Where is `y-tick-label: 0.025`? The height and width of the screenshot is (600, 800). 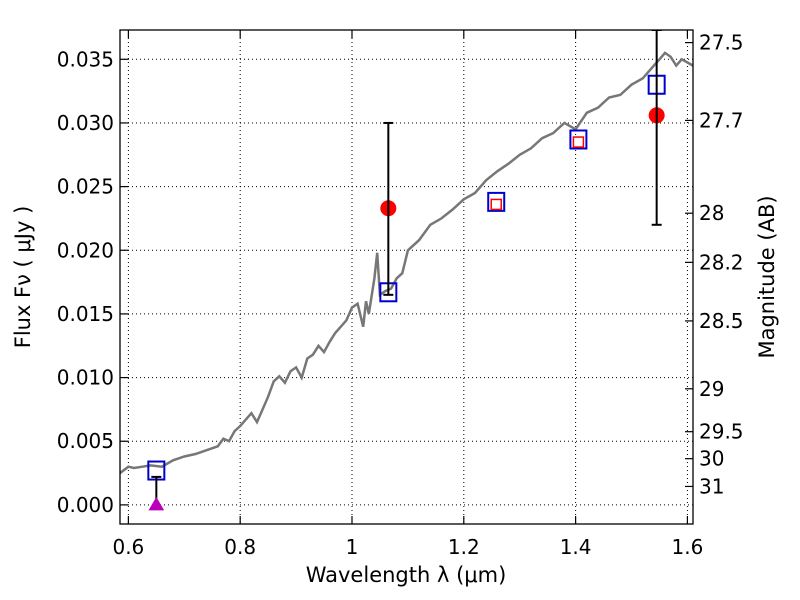
y-tick-label: 0.025 is located at coordinates (85, 187).